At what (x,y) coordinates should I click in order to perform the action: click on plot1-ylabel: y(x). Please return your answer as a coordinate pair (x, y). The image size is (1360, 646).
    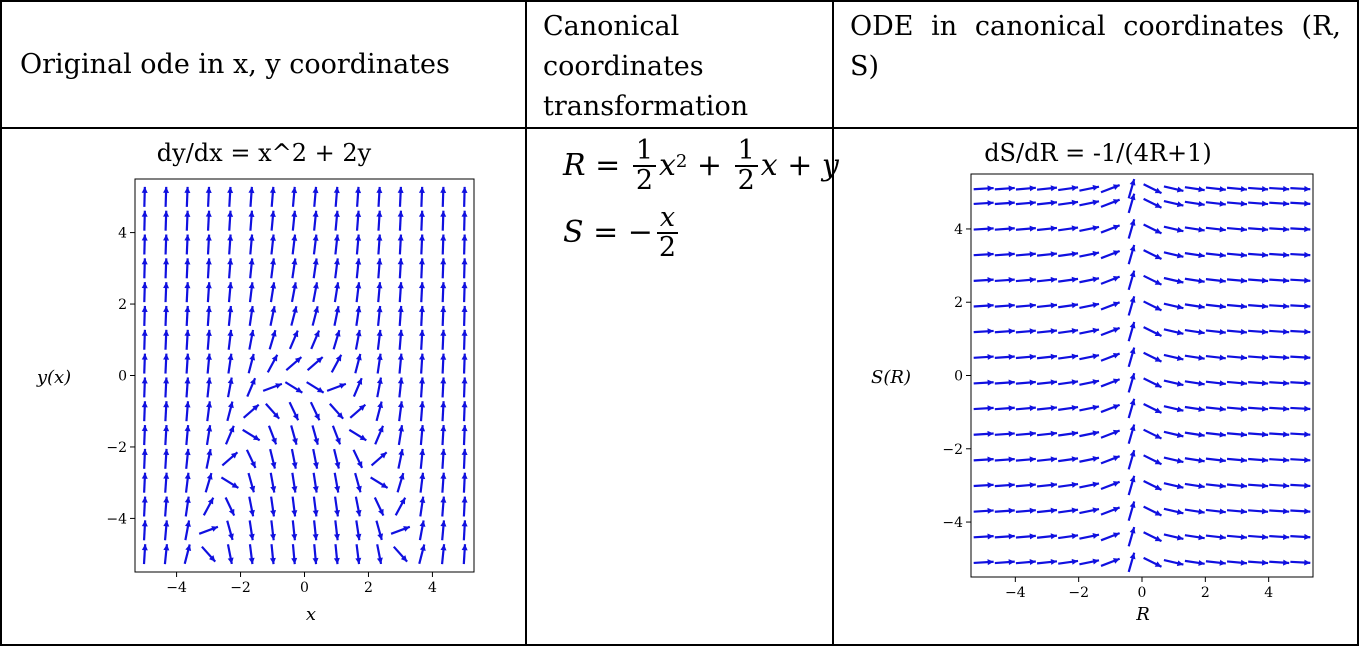
    Looking at the image, I should click on (53, 377).